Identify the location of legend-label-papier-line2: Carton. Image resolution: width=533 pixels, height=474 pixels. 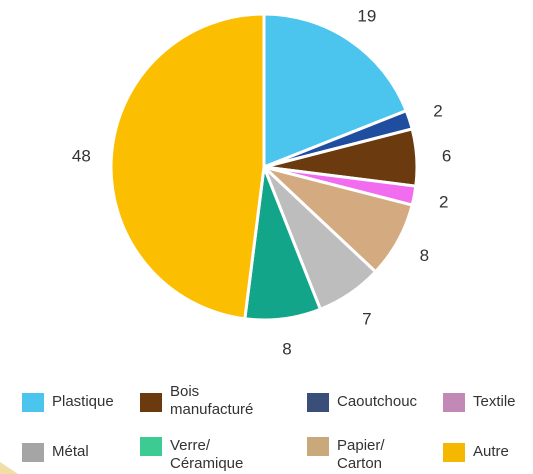
(360, 463).